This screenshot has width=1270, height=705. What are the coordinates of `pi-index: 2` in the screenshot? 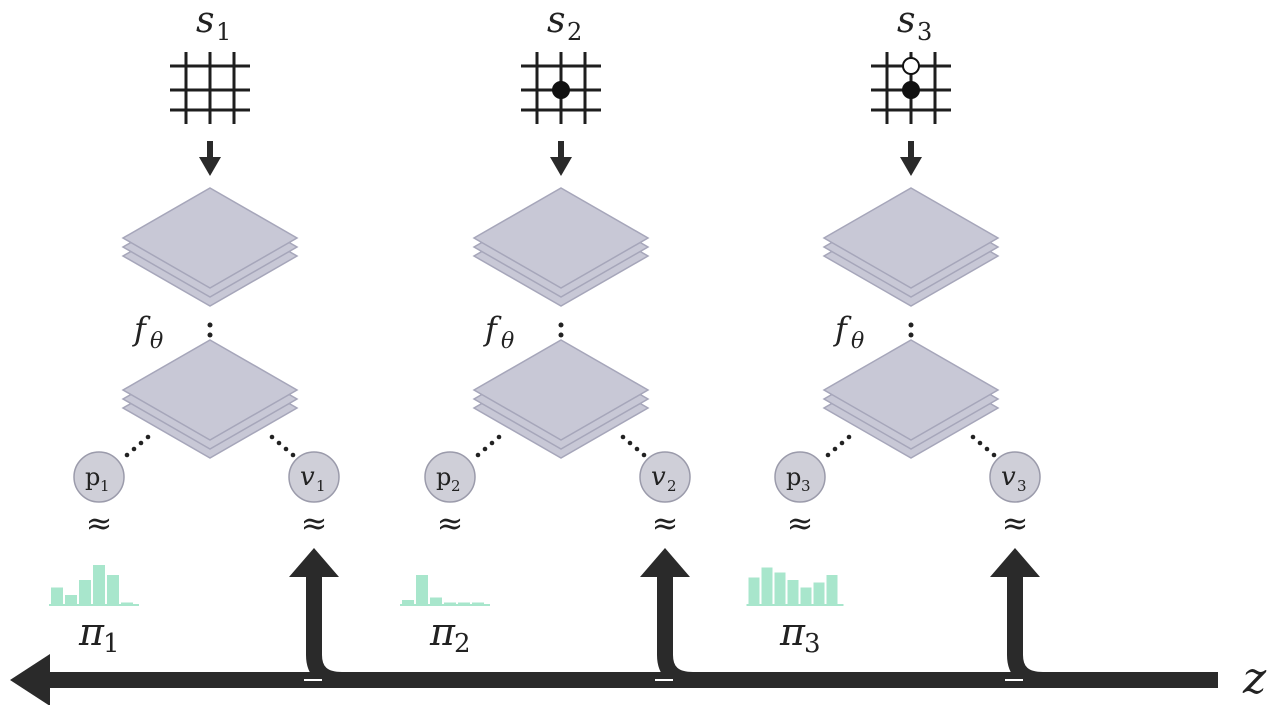 It's located at (462, 644).